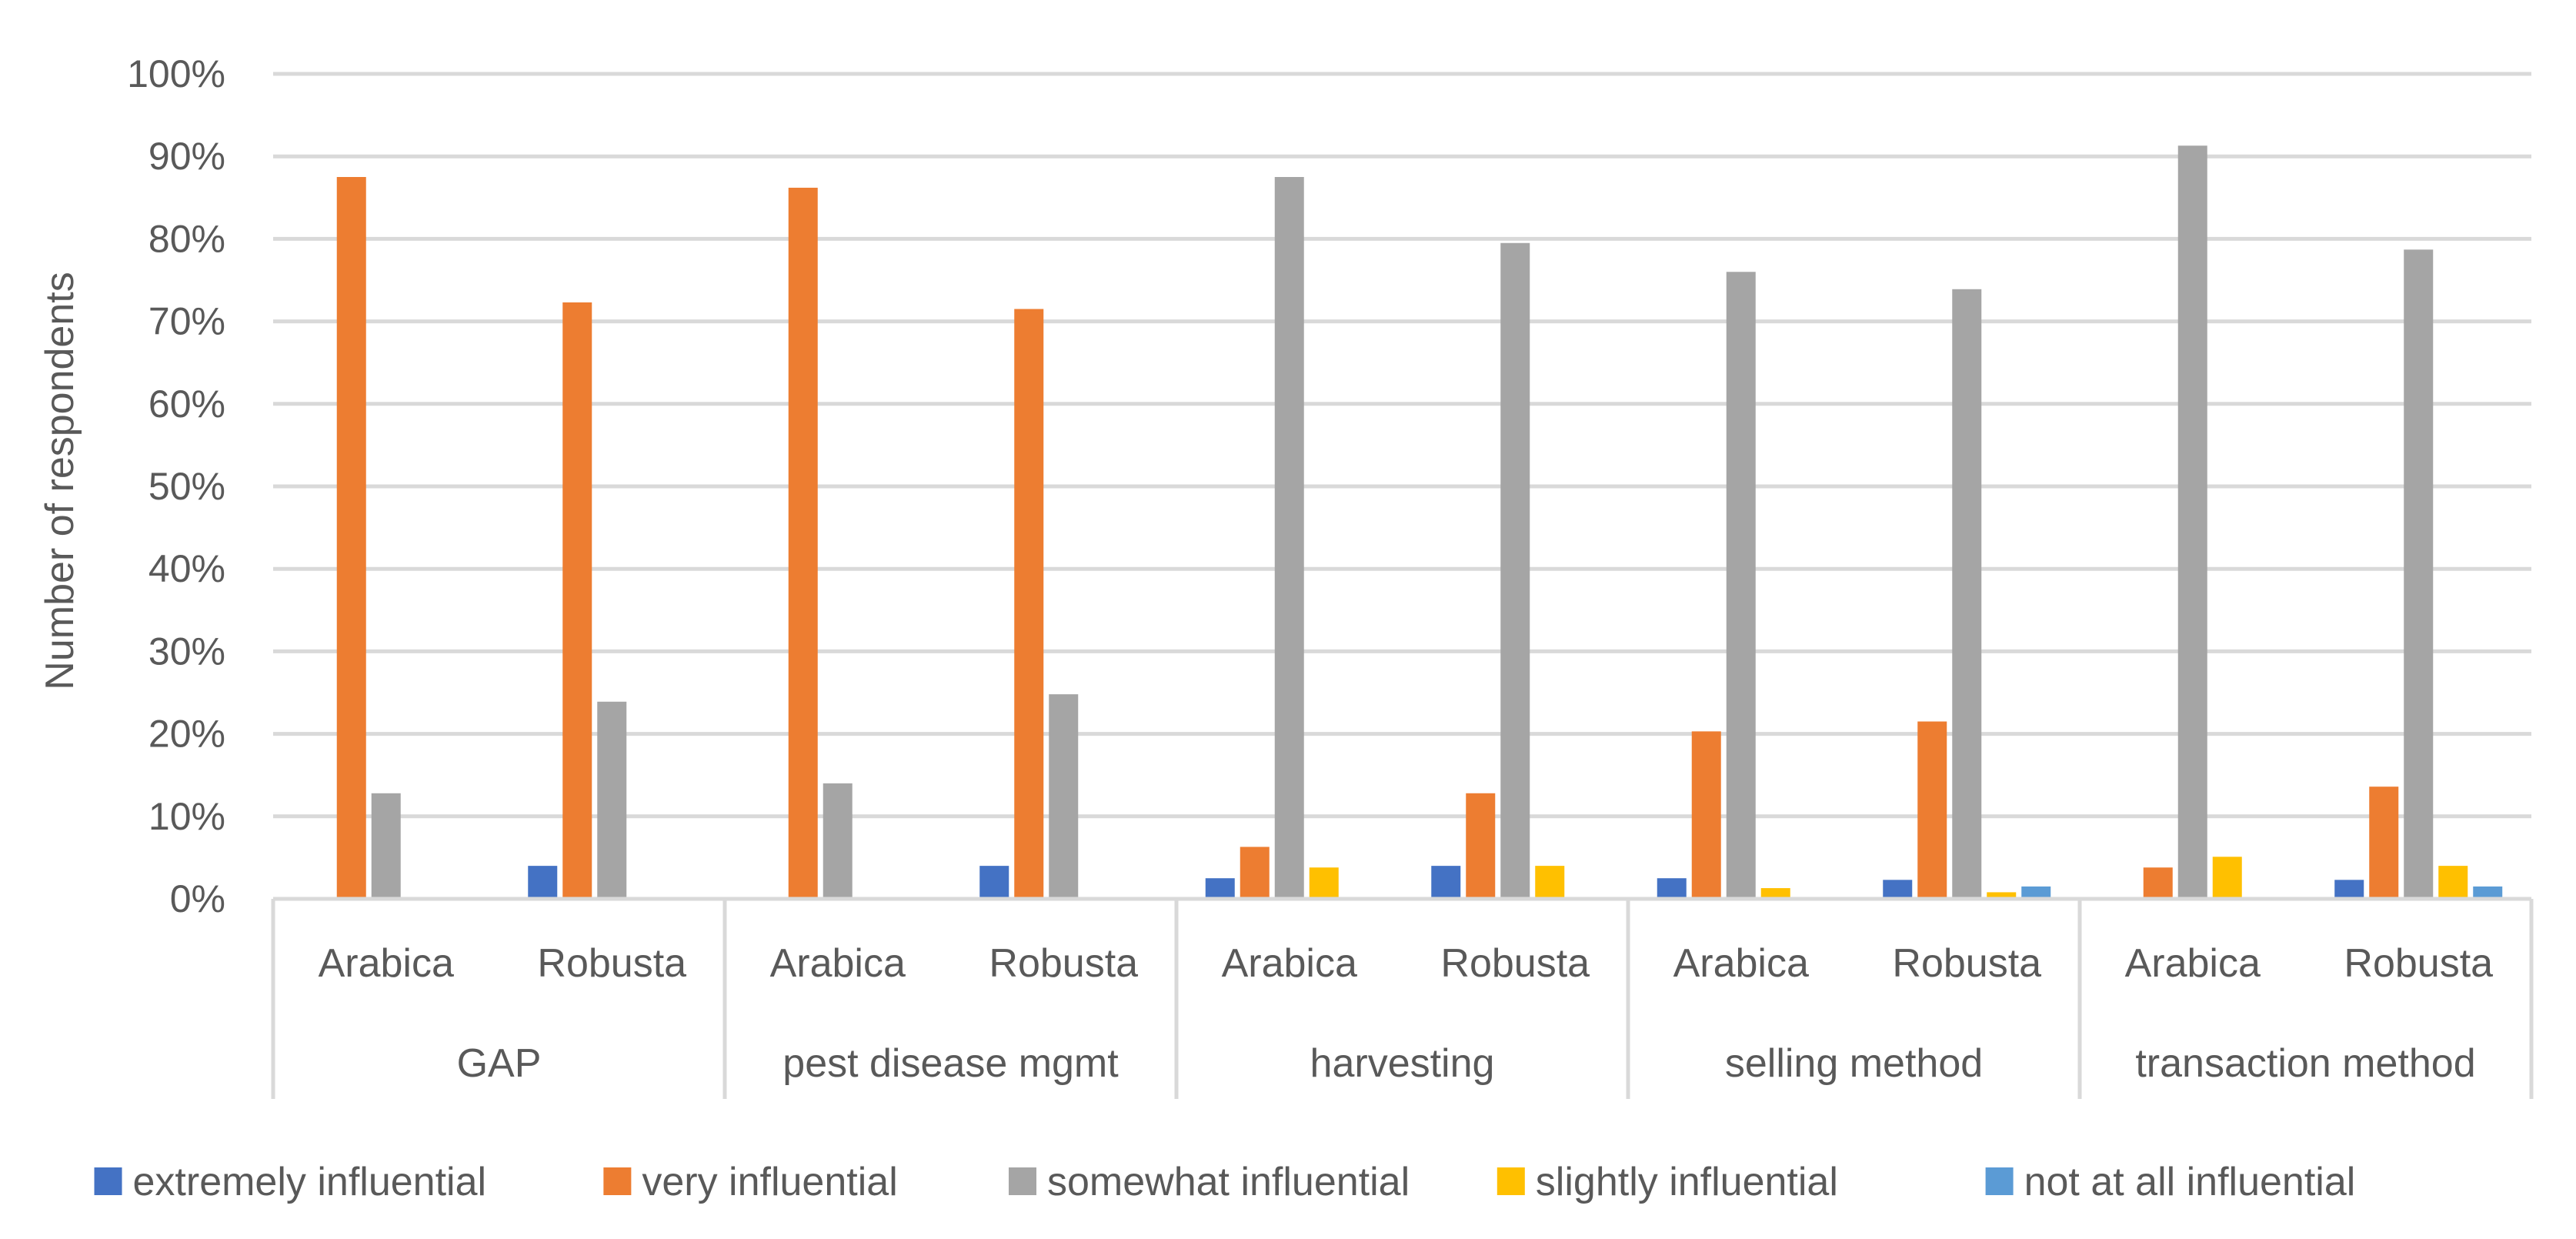  I want to click on legend-label: very influential, so click(769, 1182).